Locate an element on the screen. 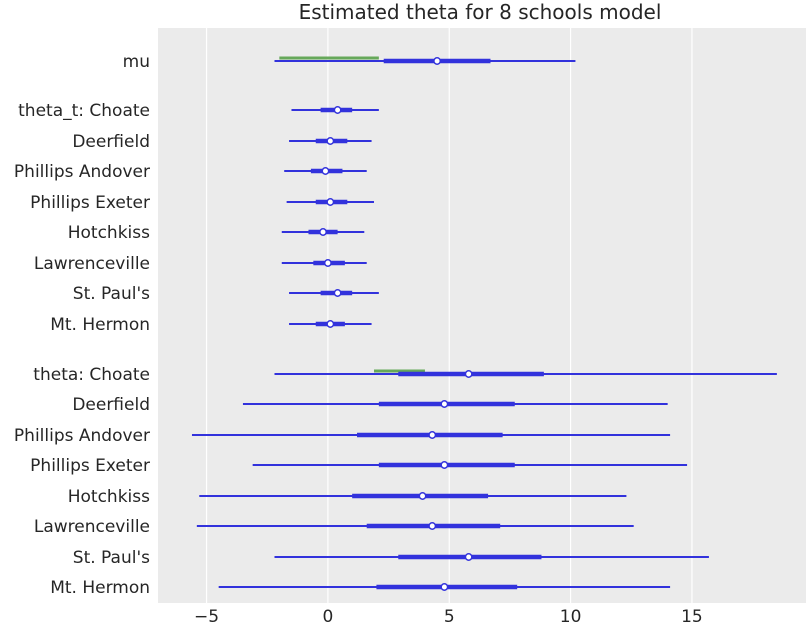 Image resolution: width=810 pixels, height=630 pixels. row-label: theta: Choate is located at coordinates (91, 375).